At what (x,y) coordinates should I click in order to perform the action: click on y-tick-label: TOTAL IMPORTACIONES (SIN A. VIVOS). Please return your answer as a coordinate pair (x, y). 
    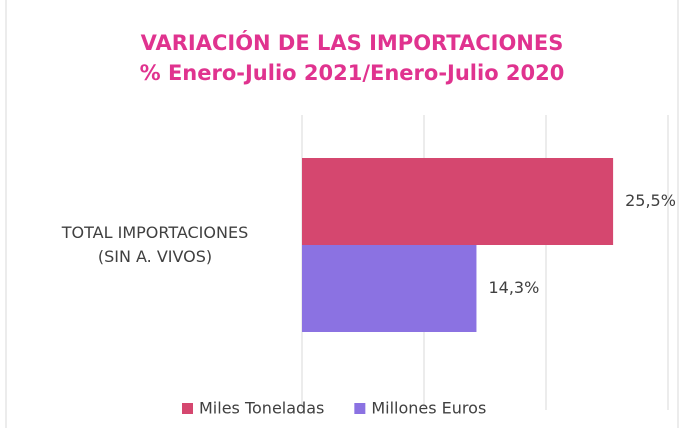
    Looking at the image, I should click on (155, 244).